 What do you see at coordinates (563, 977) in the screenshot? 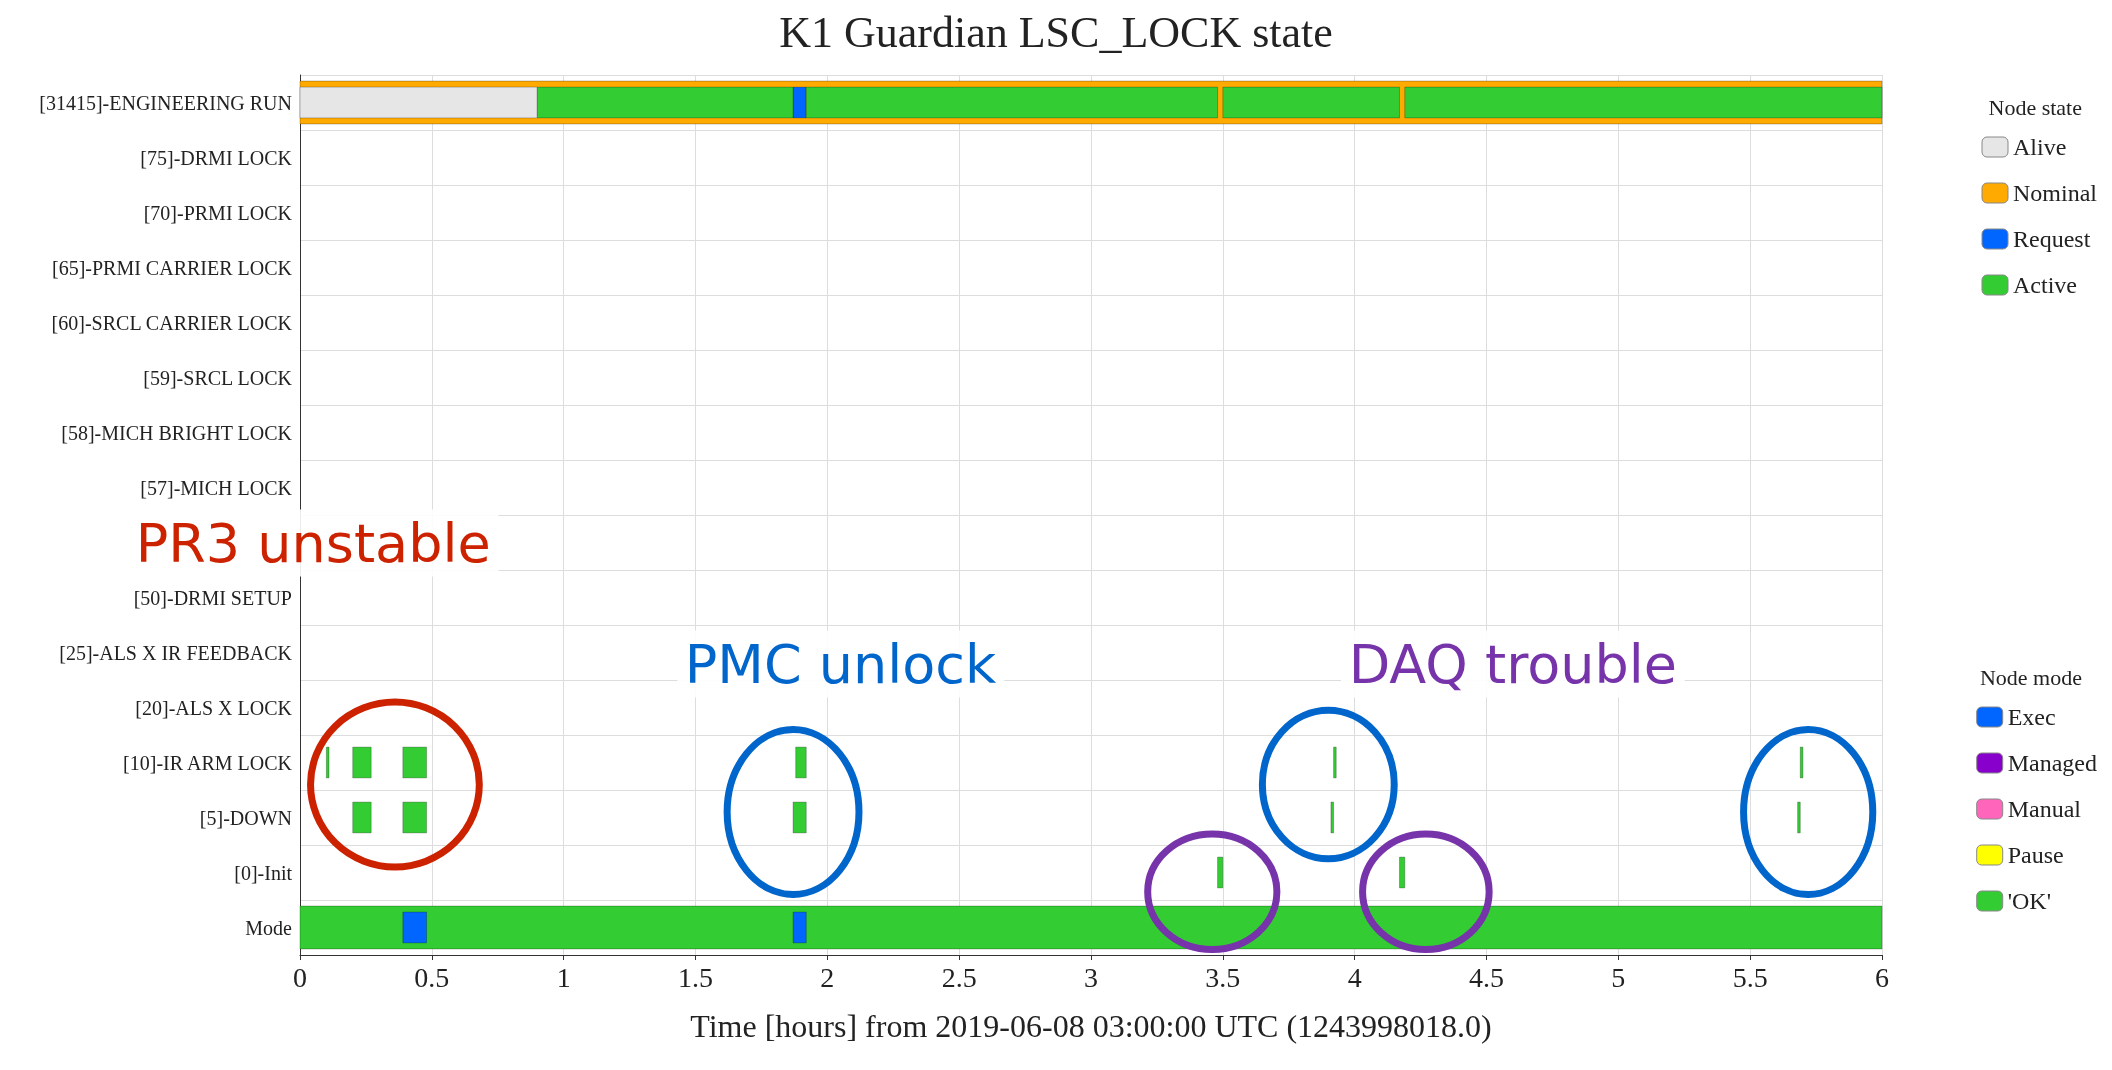
I see `x-tick-label: 1` at bounding box center [563, 977].